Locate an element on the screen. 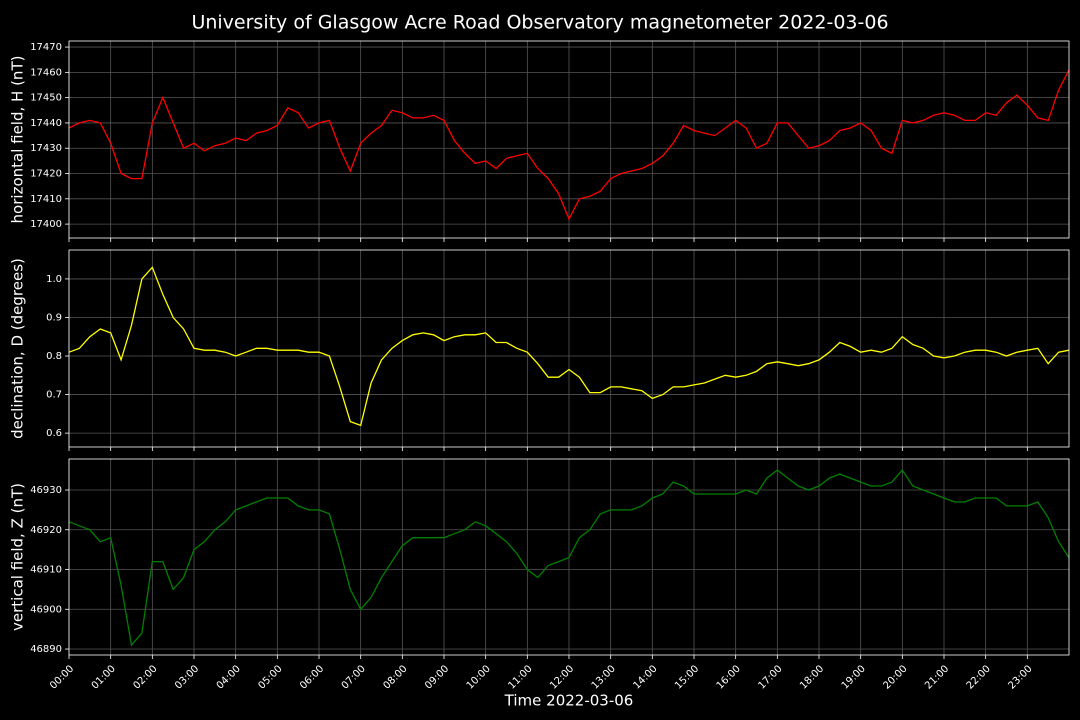 The image size is (1080, 720). x-tick-label: 14:00 is located at coordinates (645, 677).